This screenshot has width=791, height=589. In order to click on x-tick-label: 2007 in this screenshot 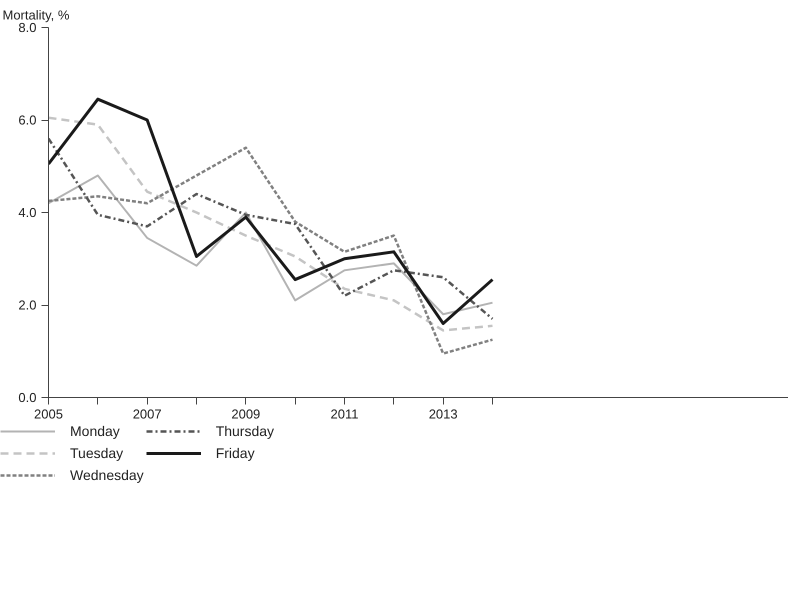, I will do `click(147, 414)`.